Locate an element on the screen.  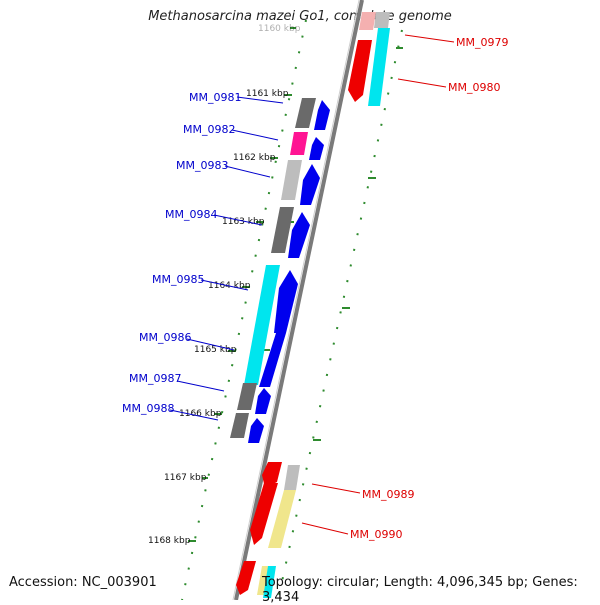
gene-feature-bottom-red is located at coordinates (246, 578).